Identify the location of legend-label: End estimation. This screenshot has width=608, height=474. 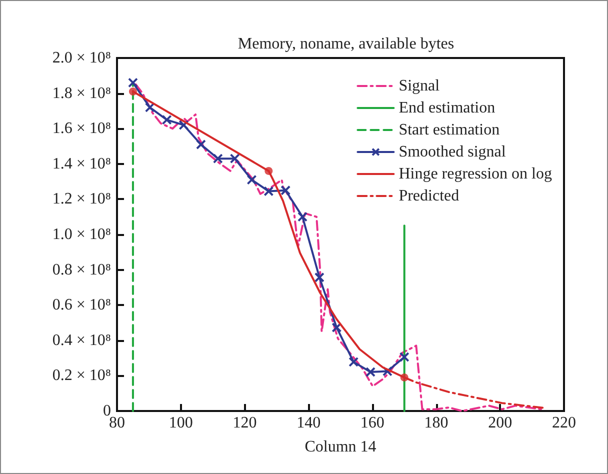
(447, 108).